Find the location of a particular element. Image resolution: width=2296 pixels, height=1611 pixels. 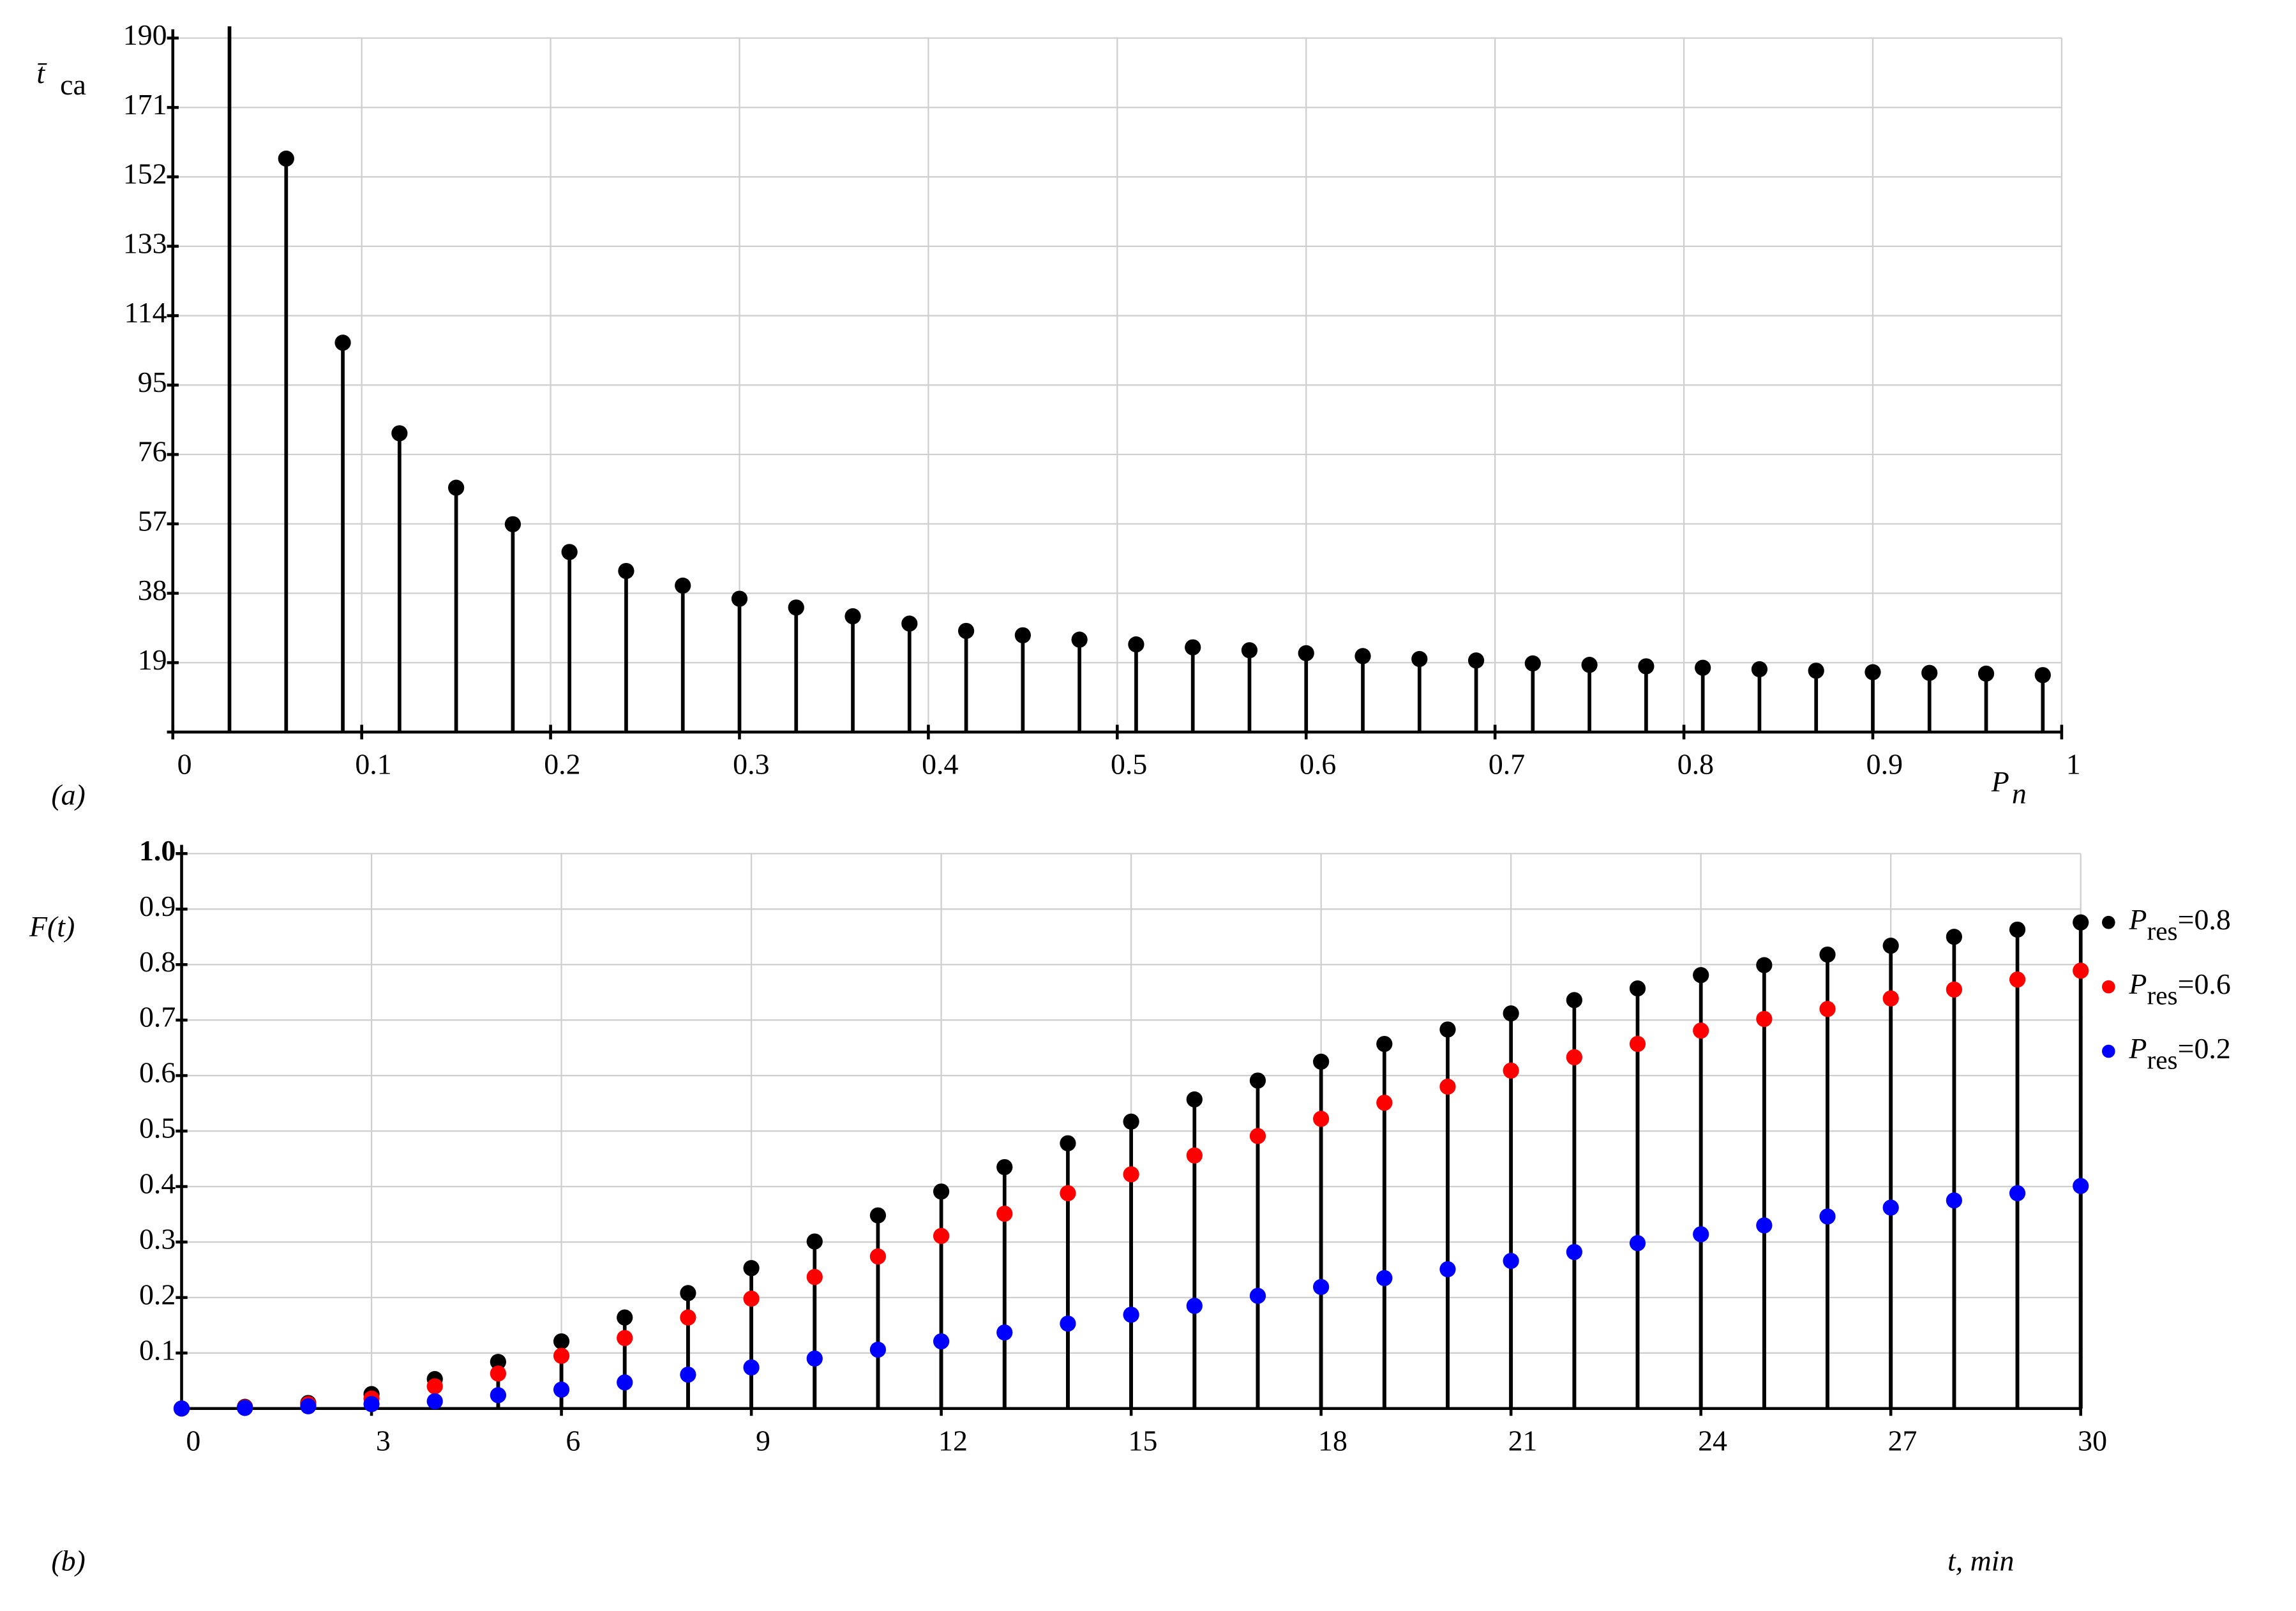

x-tick-label: 0.6 is located at coordinates (1318, 764).